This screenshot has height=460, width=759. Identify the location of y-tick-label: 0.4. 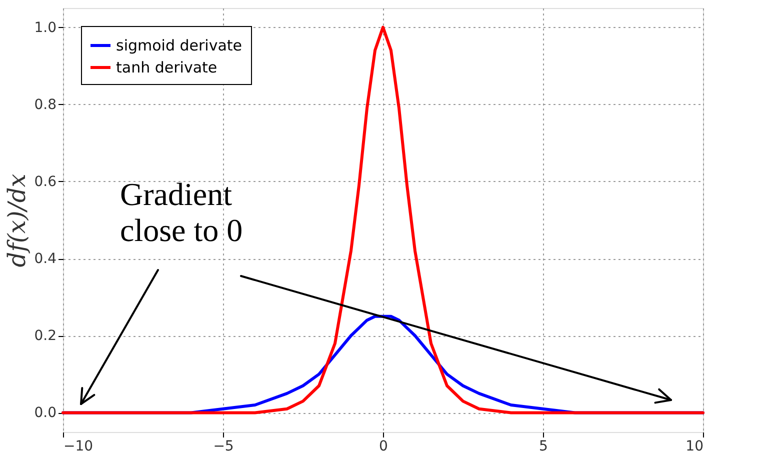
(45, 259).